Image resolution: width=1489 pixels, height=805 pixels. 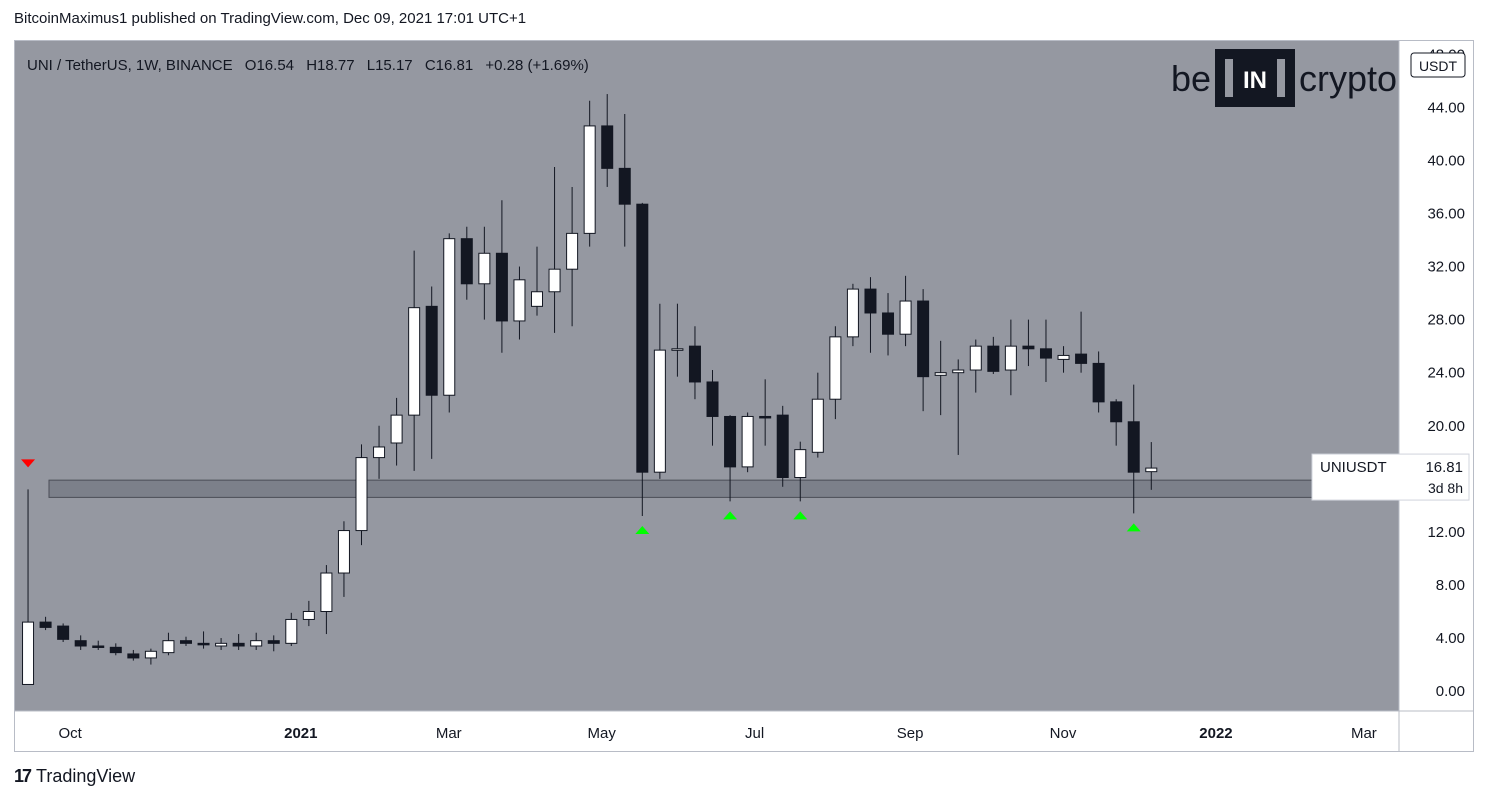 I want to click on beincrypto-logo: be IN crypto, so click(x=1284, y=78).